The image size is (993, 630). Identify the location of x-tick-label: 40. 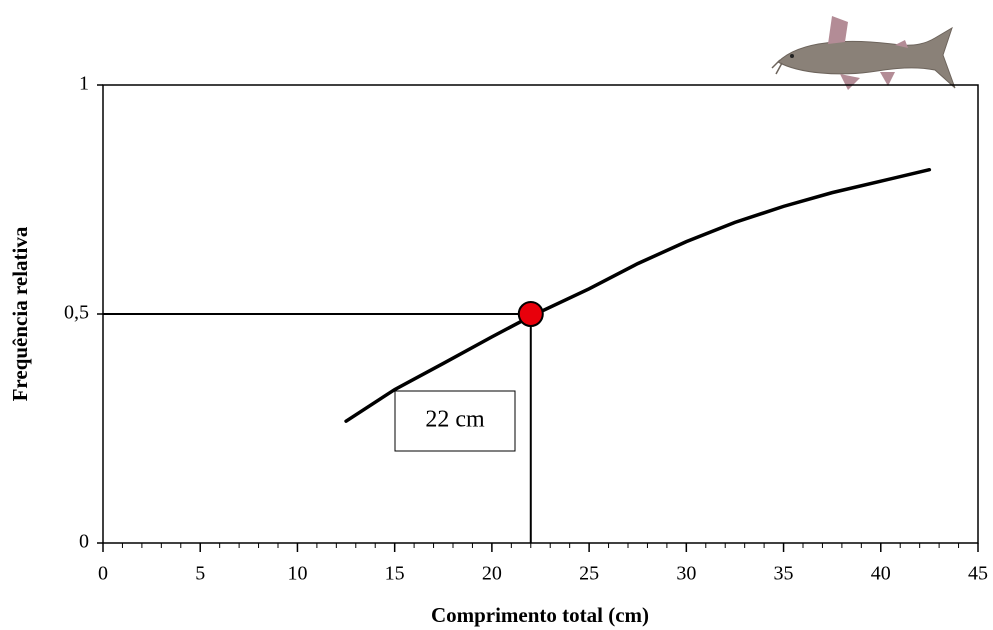
(881, 574).